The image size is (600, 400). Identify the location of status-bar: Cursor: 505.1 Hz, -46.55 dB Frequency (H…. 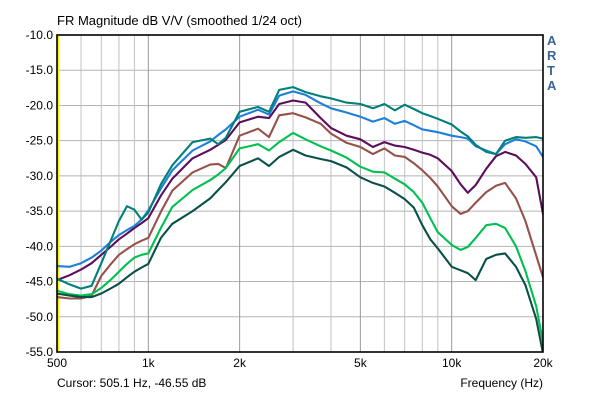
(300, 384).